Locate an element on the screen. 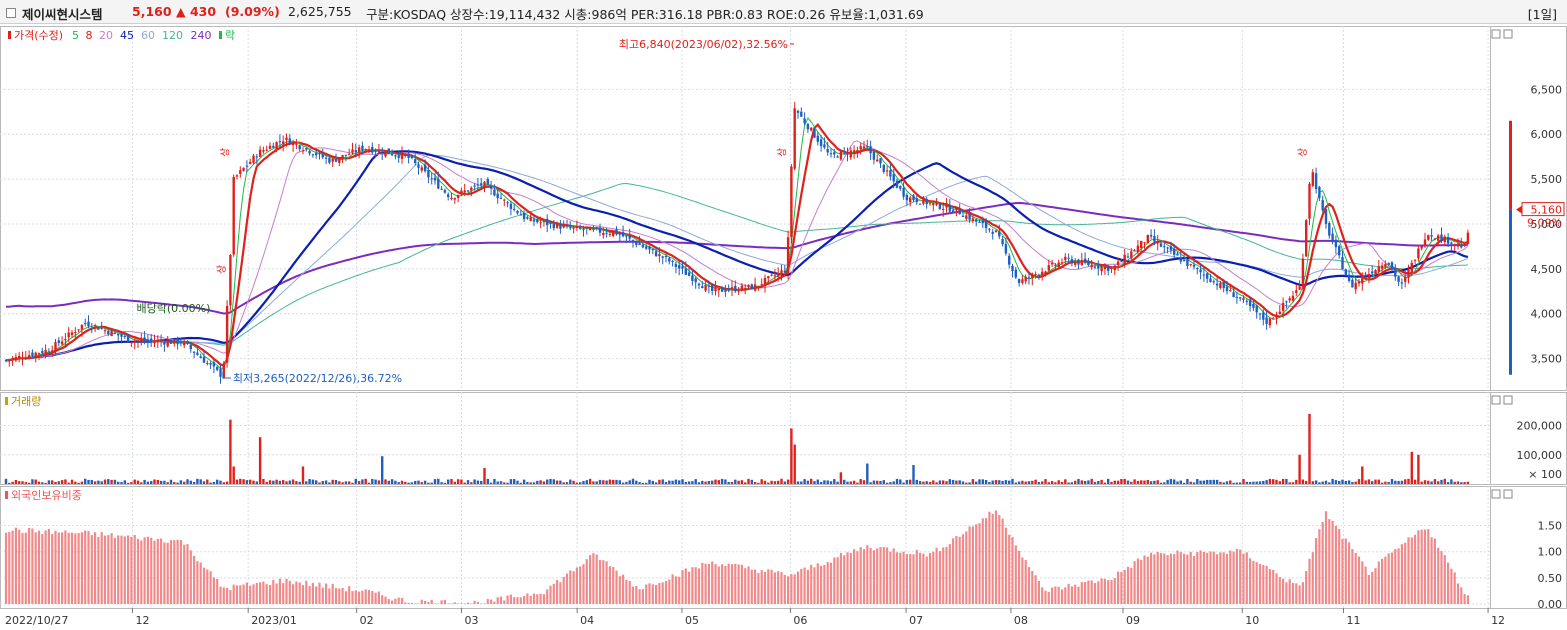 Image resolution: width=1567 pixels, height=630 pixels. stock-change-pct: (9.09%) is located at coordinates (252, 11).